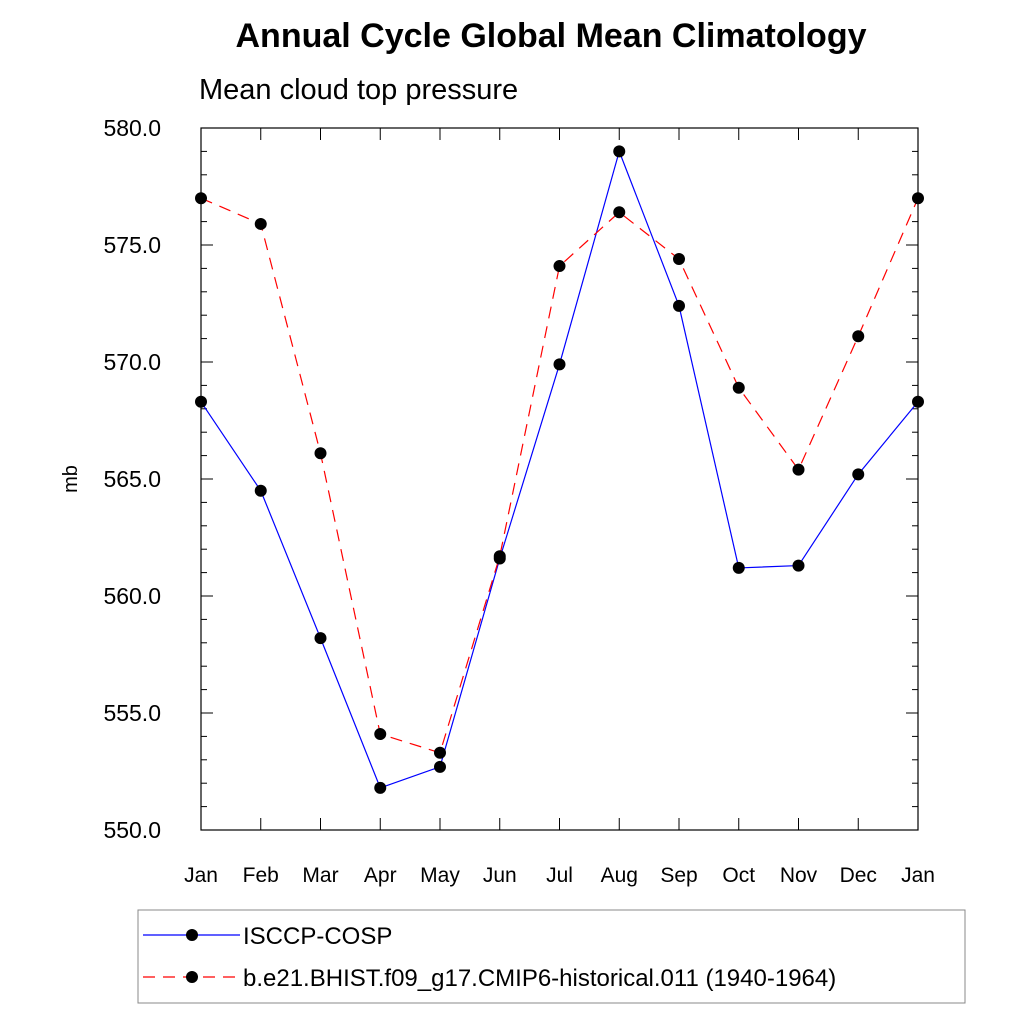  Describe the element at coordinates (261, 875) in the screenshot. I see `x-tick-label: Feb` at that location.